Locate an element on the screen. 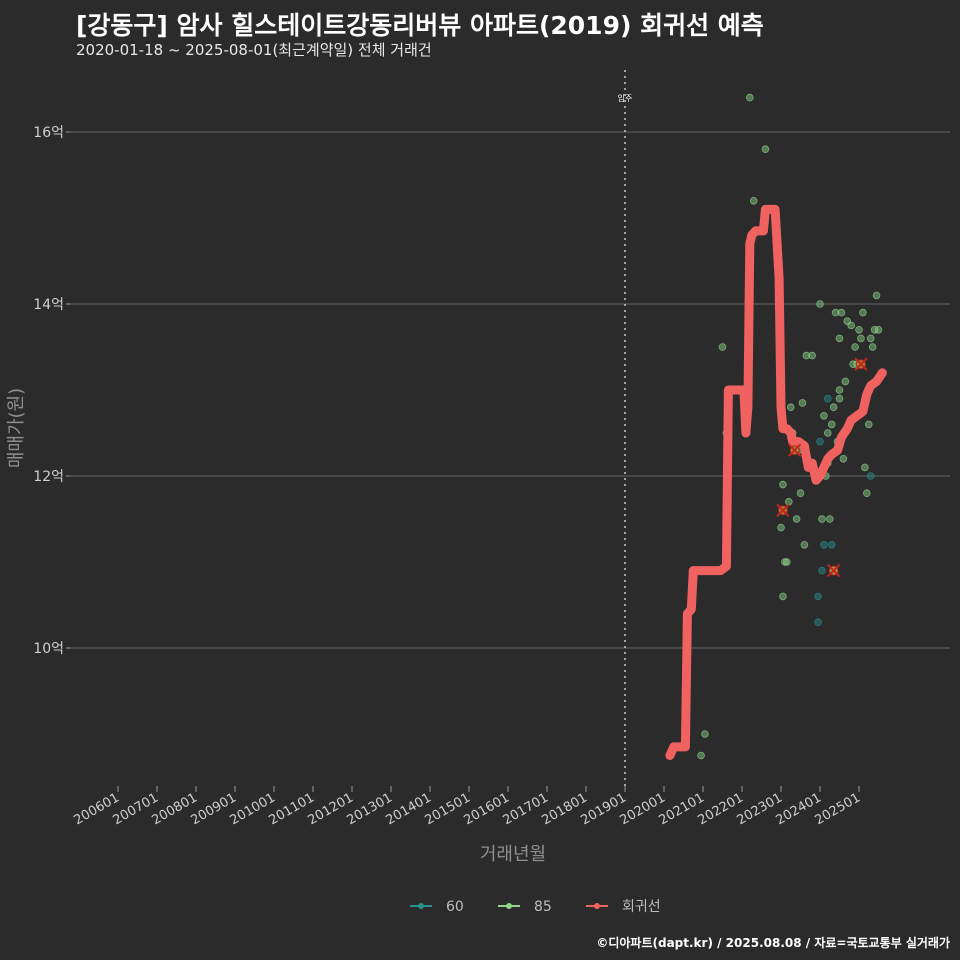 This screenshot has width=960, height=960. chart-title: [강동구] 암사 힐스테이트강동리버뷰 아파트(2019) 회귀선 예측 is located at coordinates (420, 25).